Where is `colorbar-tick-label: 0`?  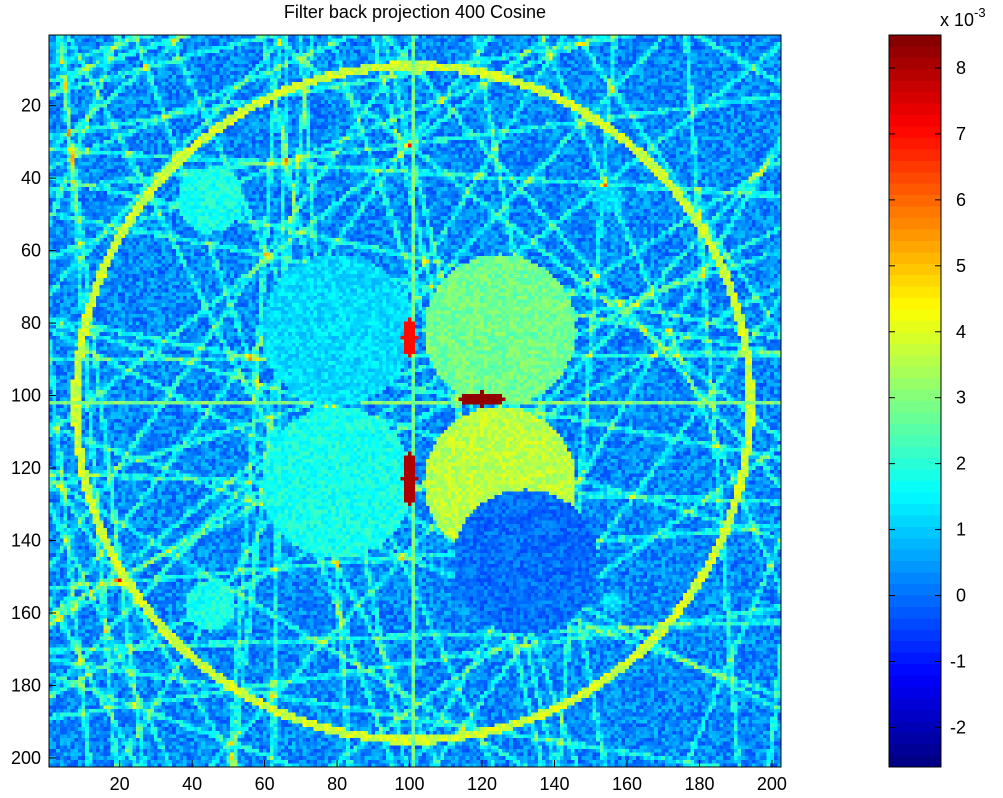
colorbar-tick-label: 0 is located at coordinates (961, 596).